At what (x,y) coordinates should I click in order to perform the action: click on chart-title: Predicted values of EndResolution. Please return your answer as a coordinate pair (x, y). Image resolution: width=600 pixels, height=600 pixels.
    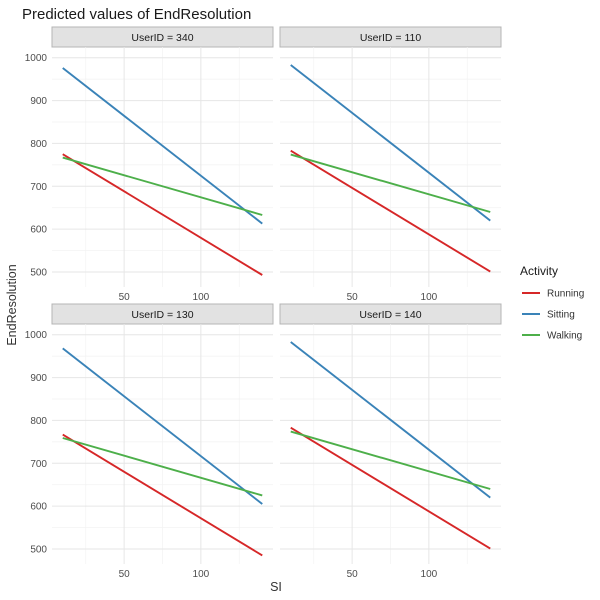
    Looking at the image, I should click on (136, 14).